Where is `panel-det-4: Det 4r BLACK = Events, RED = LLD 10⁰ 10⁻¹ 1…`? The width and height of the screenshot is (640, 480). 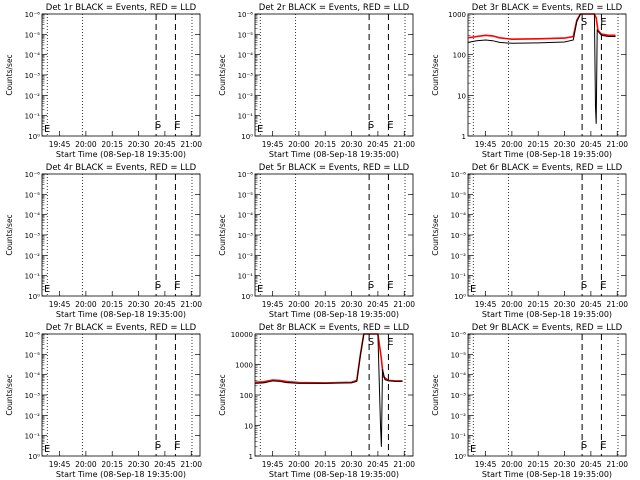 panel-det-4: Det 4r BLACK = Events, RED = LLD 10⁰ 10⁻¹ 1… is located at coordinates (103, 241).